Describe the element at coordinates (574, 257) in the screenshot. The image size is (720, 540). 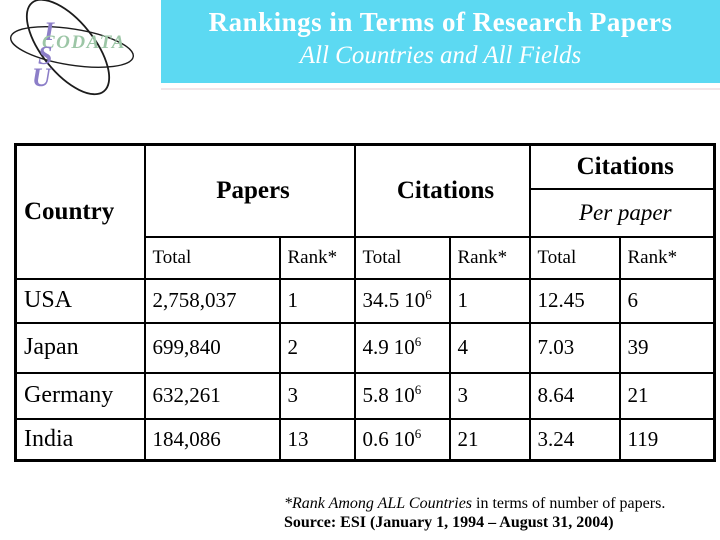
I see `subheader-cpp-total: Total` at that location.